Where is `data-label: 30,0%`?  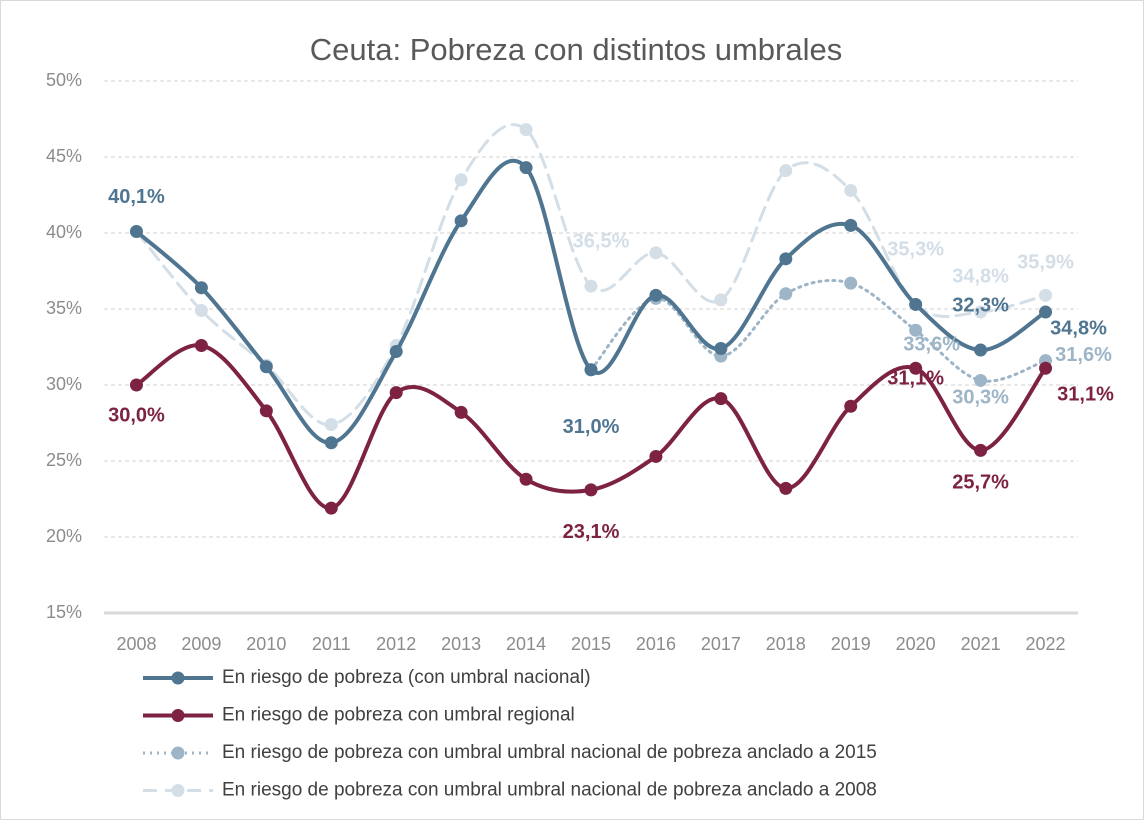
data-label: 30,0% is located at coordinates (136, 415).